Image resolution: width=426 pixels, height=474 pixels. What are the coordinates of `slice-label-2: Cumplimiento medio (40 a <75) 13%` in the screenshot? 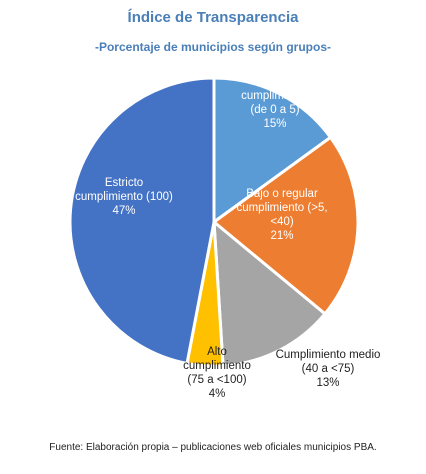 It's located at (328, 369).